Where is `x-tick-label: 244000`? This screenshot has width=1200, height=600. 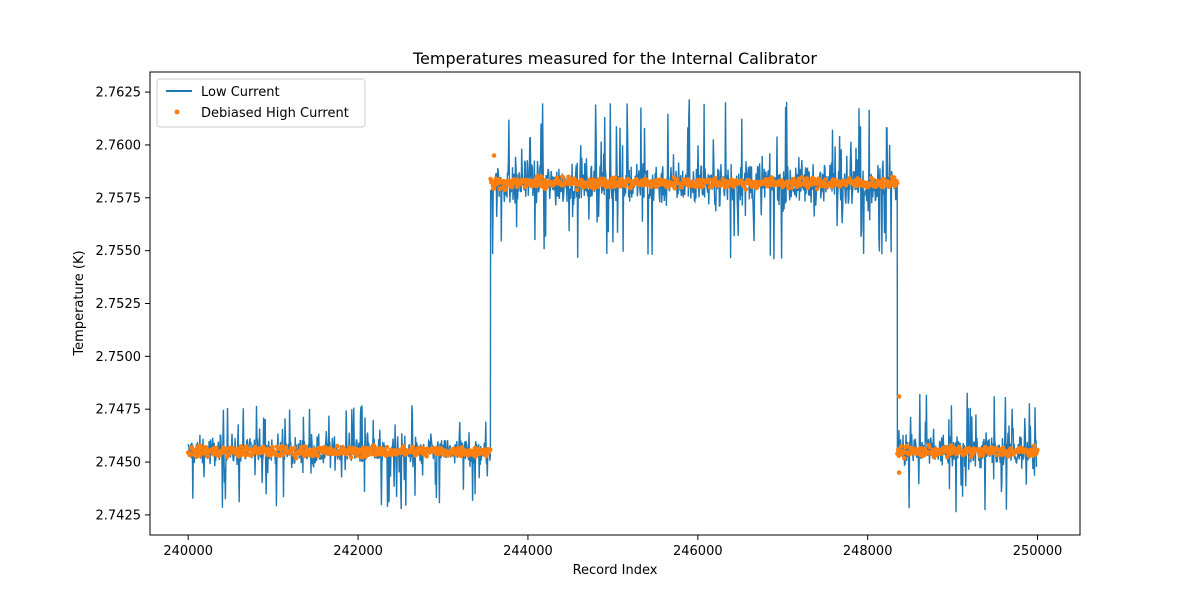
x-tick-label: 244000 is located at coordinates (528, 551).